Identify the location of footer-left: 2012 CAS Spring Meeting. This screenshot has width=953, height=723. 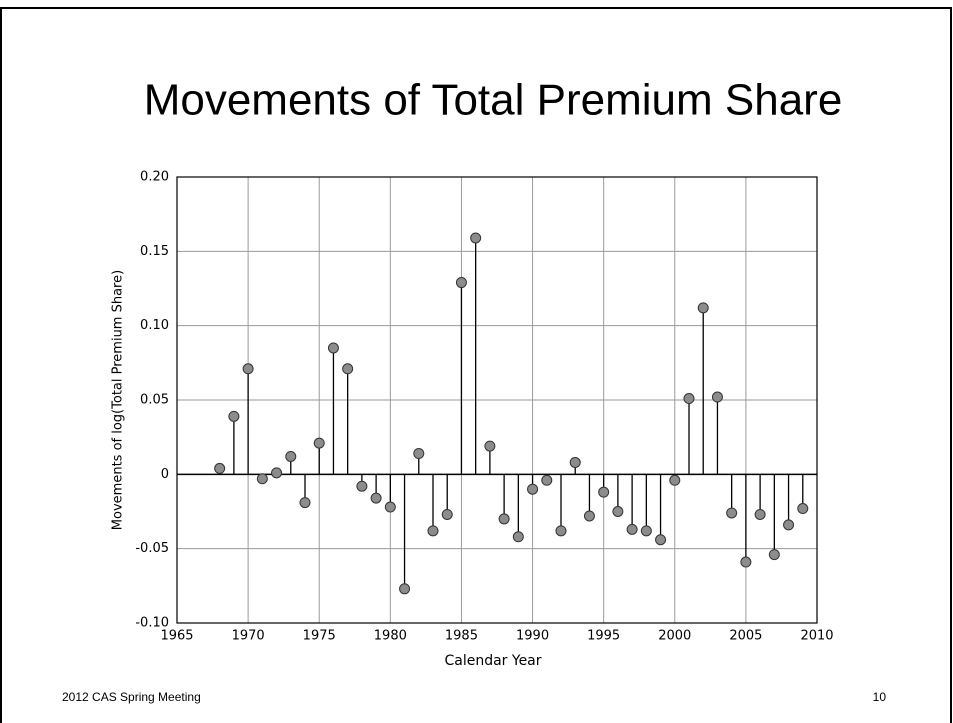
(131, 697).